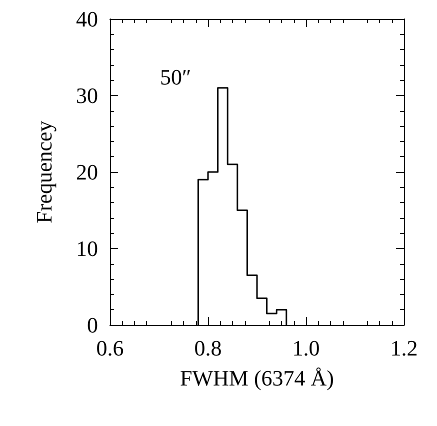 This screenshot has height=426, width=437. Describe the element at coordinates (176, 77) in the screenshot. I see `annotation: 50″` at that location.